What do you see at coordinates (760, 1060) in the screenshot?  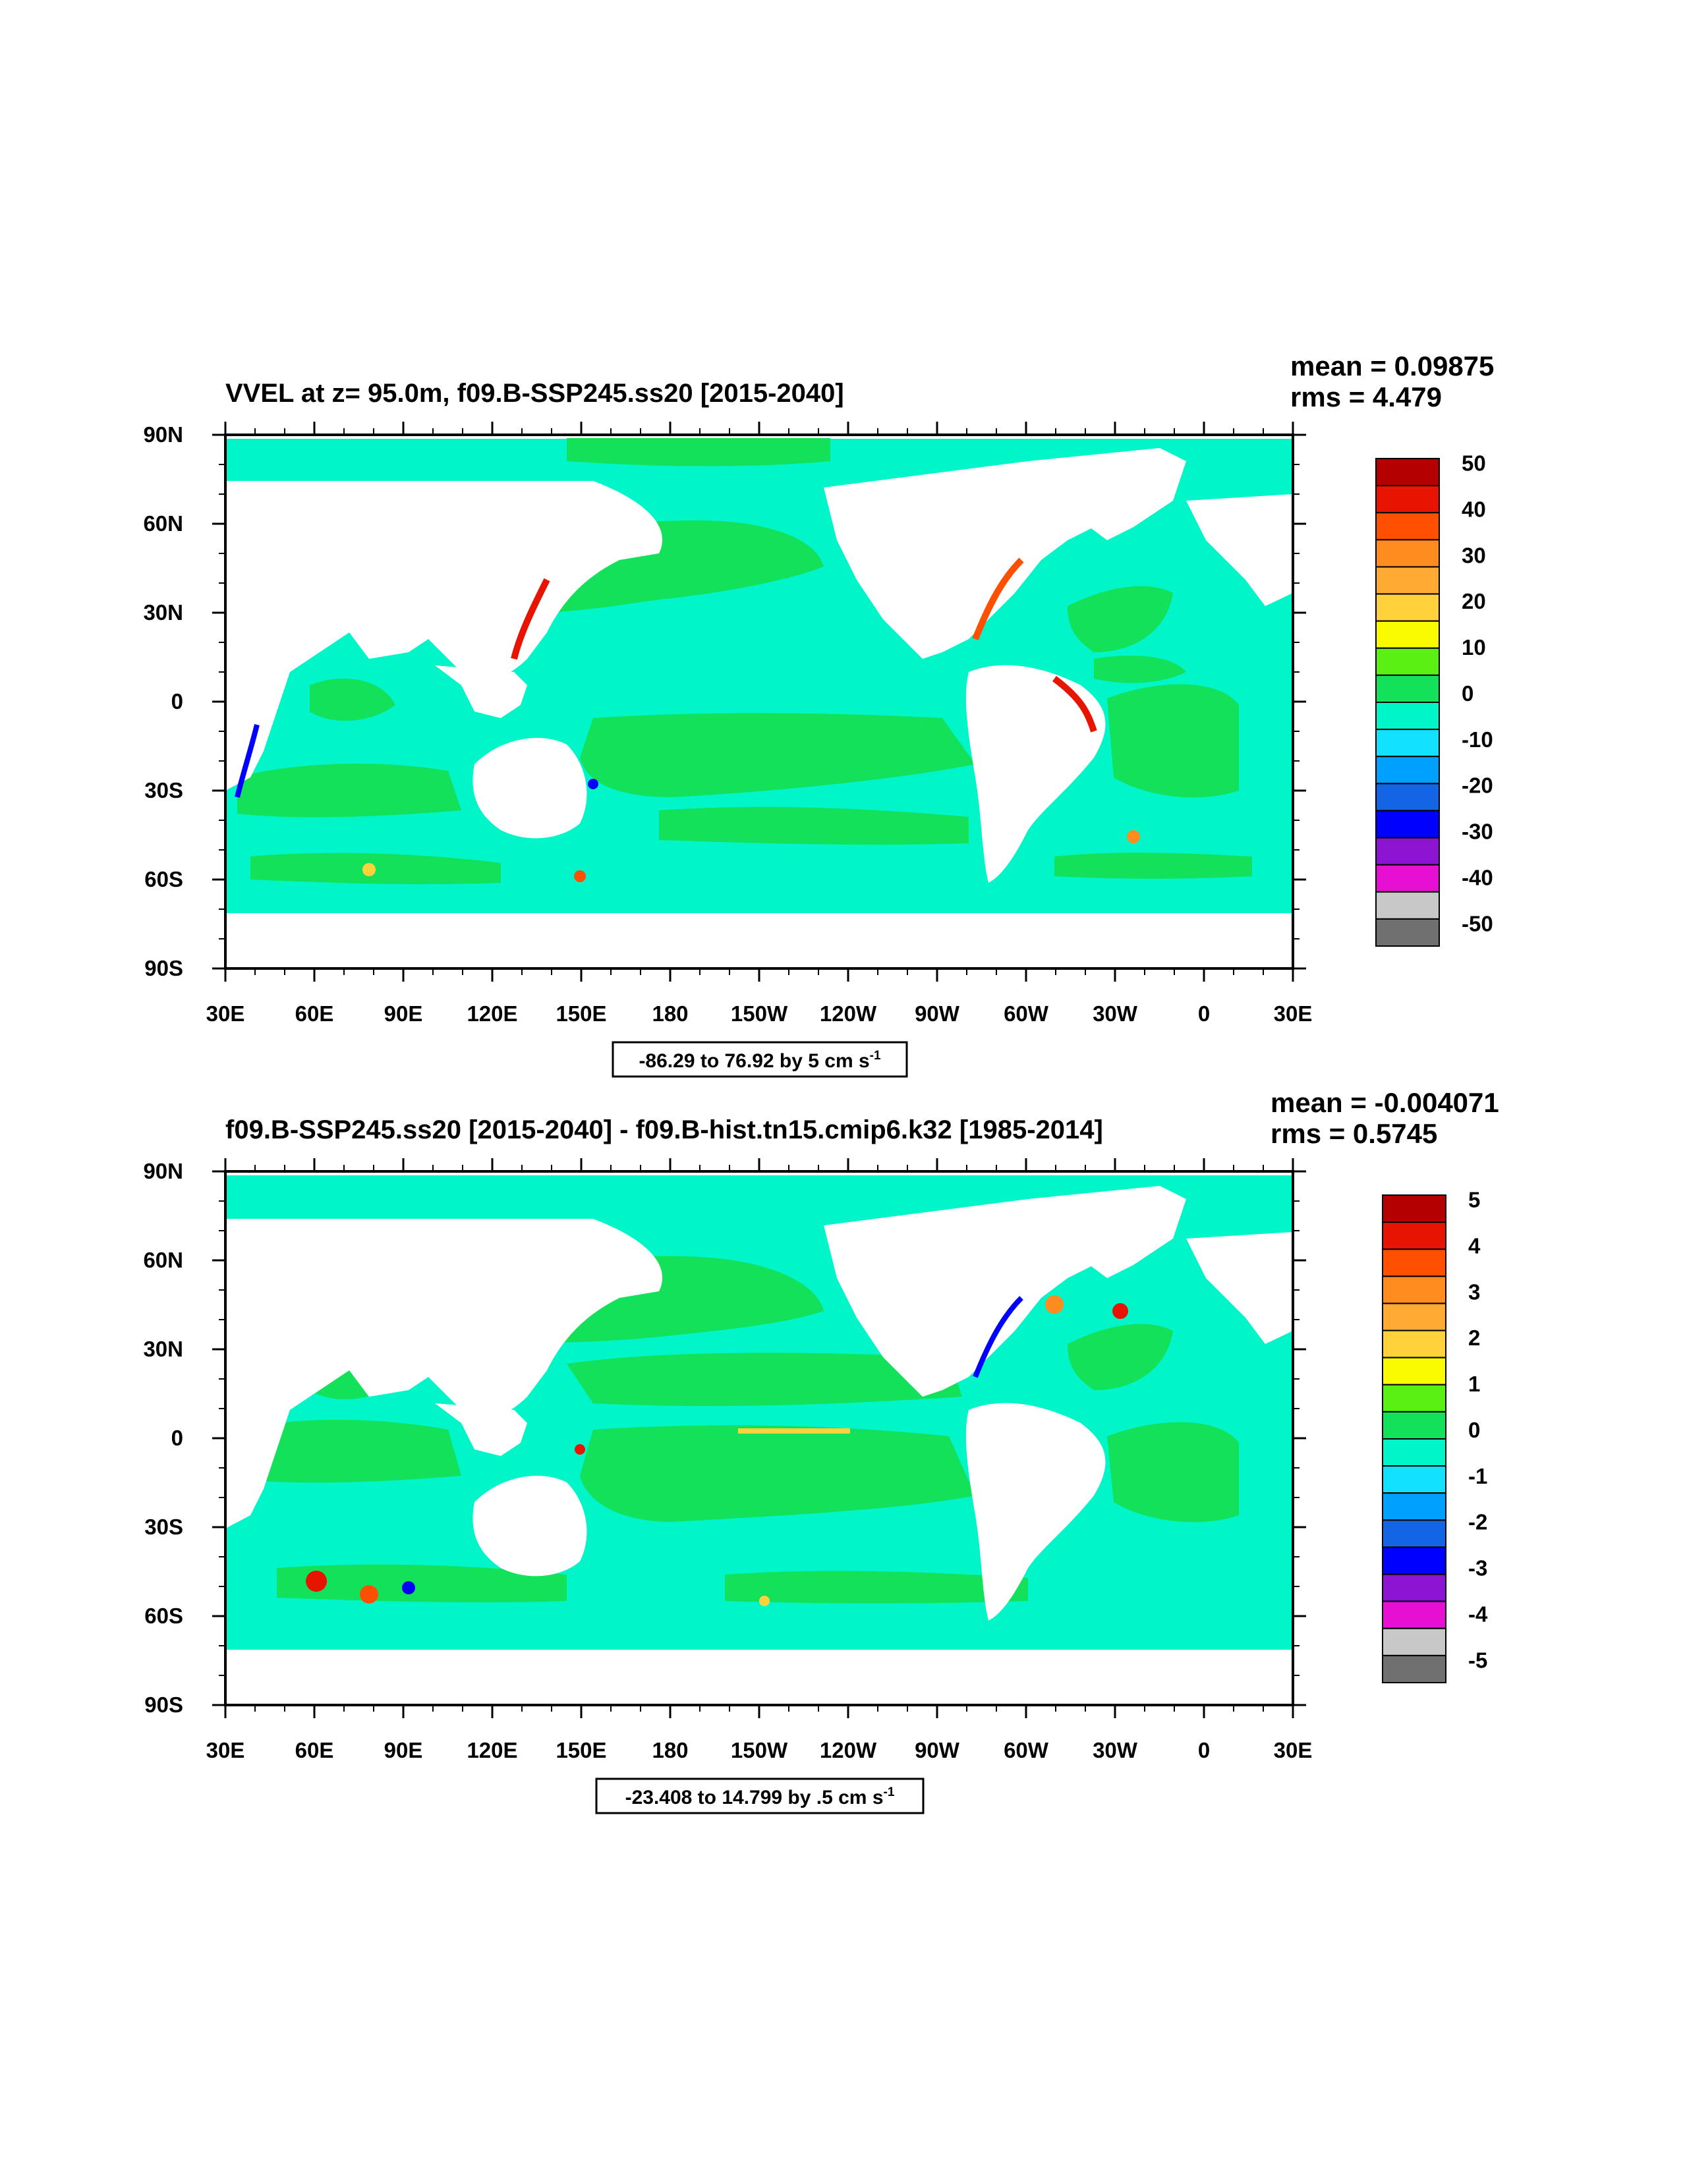 I see `range-label: -86.29 to 76.92 by 5 cm s-1` at bounding box center [760, 1060].